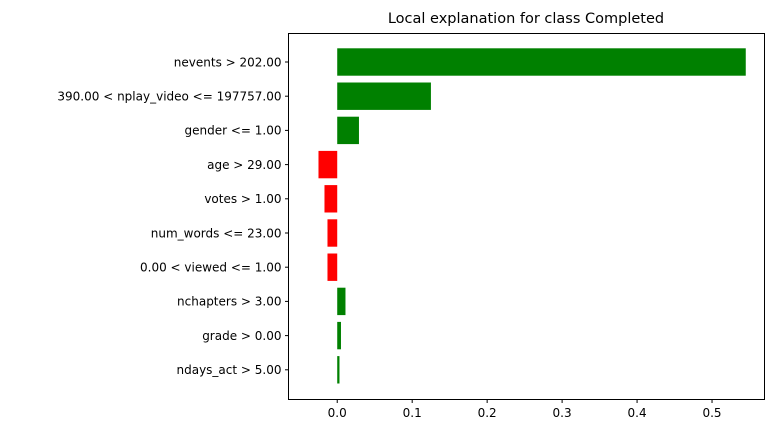 The image size is (784, 435). What do you see at coordinates (242, 199) in the screenshot?
I see `y-tick-label: votes > 1.00` at bounding box center [242, 199].